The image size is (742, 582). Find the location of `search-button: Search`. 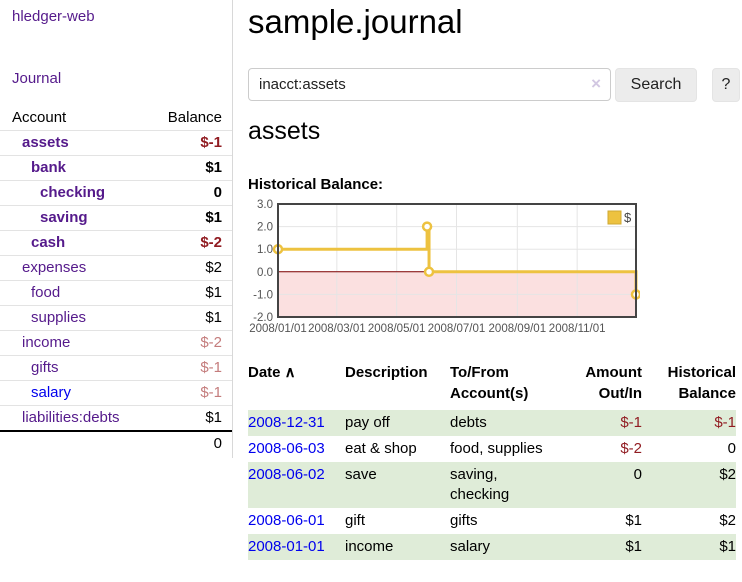

search-button: Search is located at coordinates (656, 85).